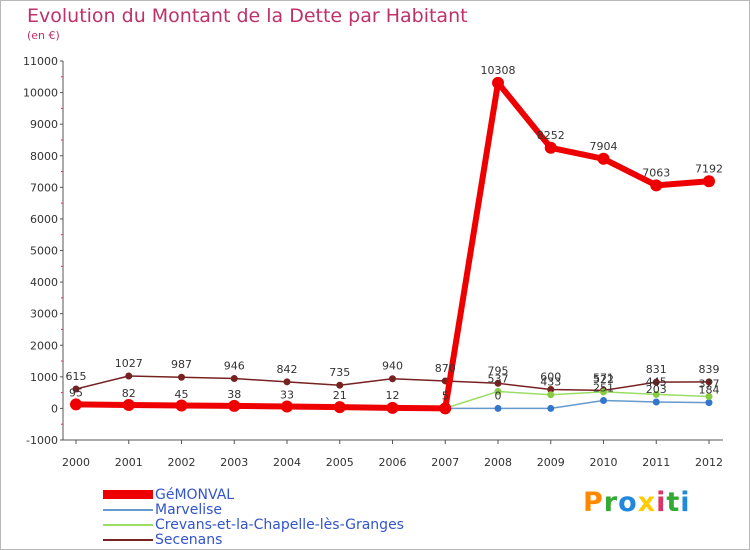  What do you see at coordinates (44, 124) in the screenshot?
I see `y-tick-label: 9000` at bounding box center [44, 124].